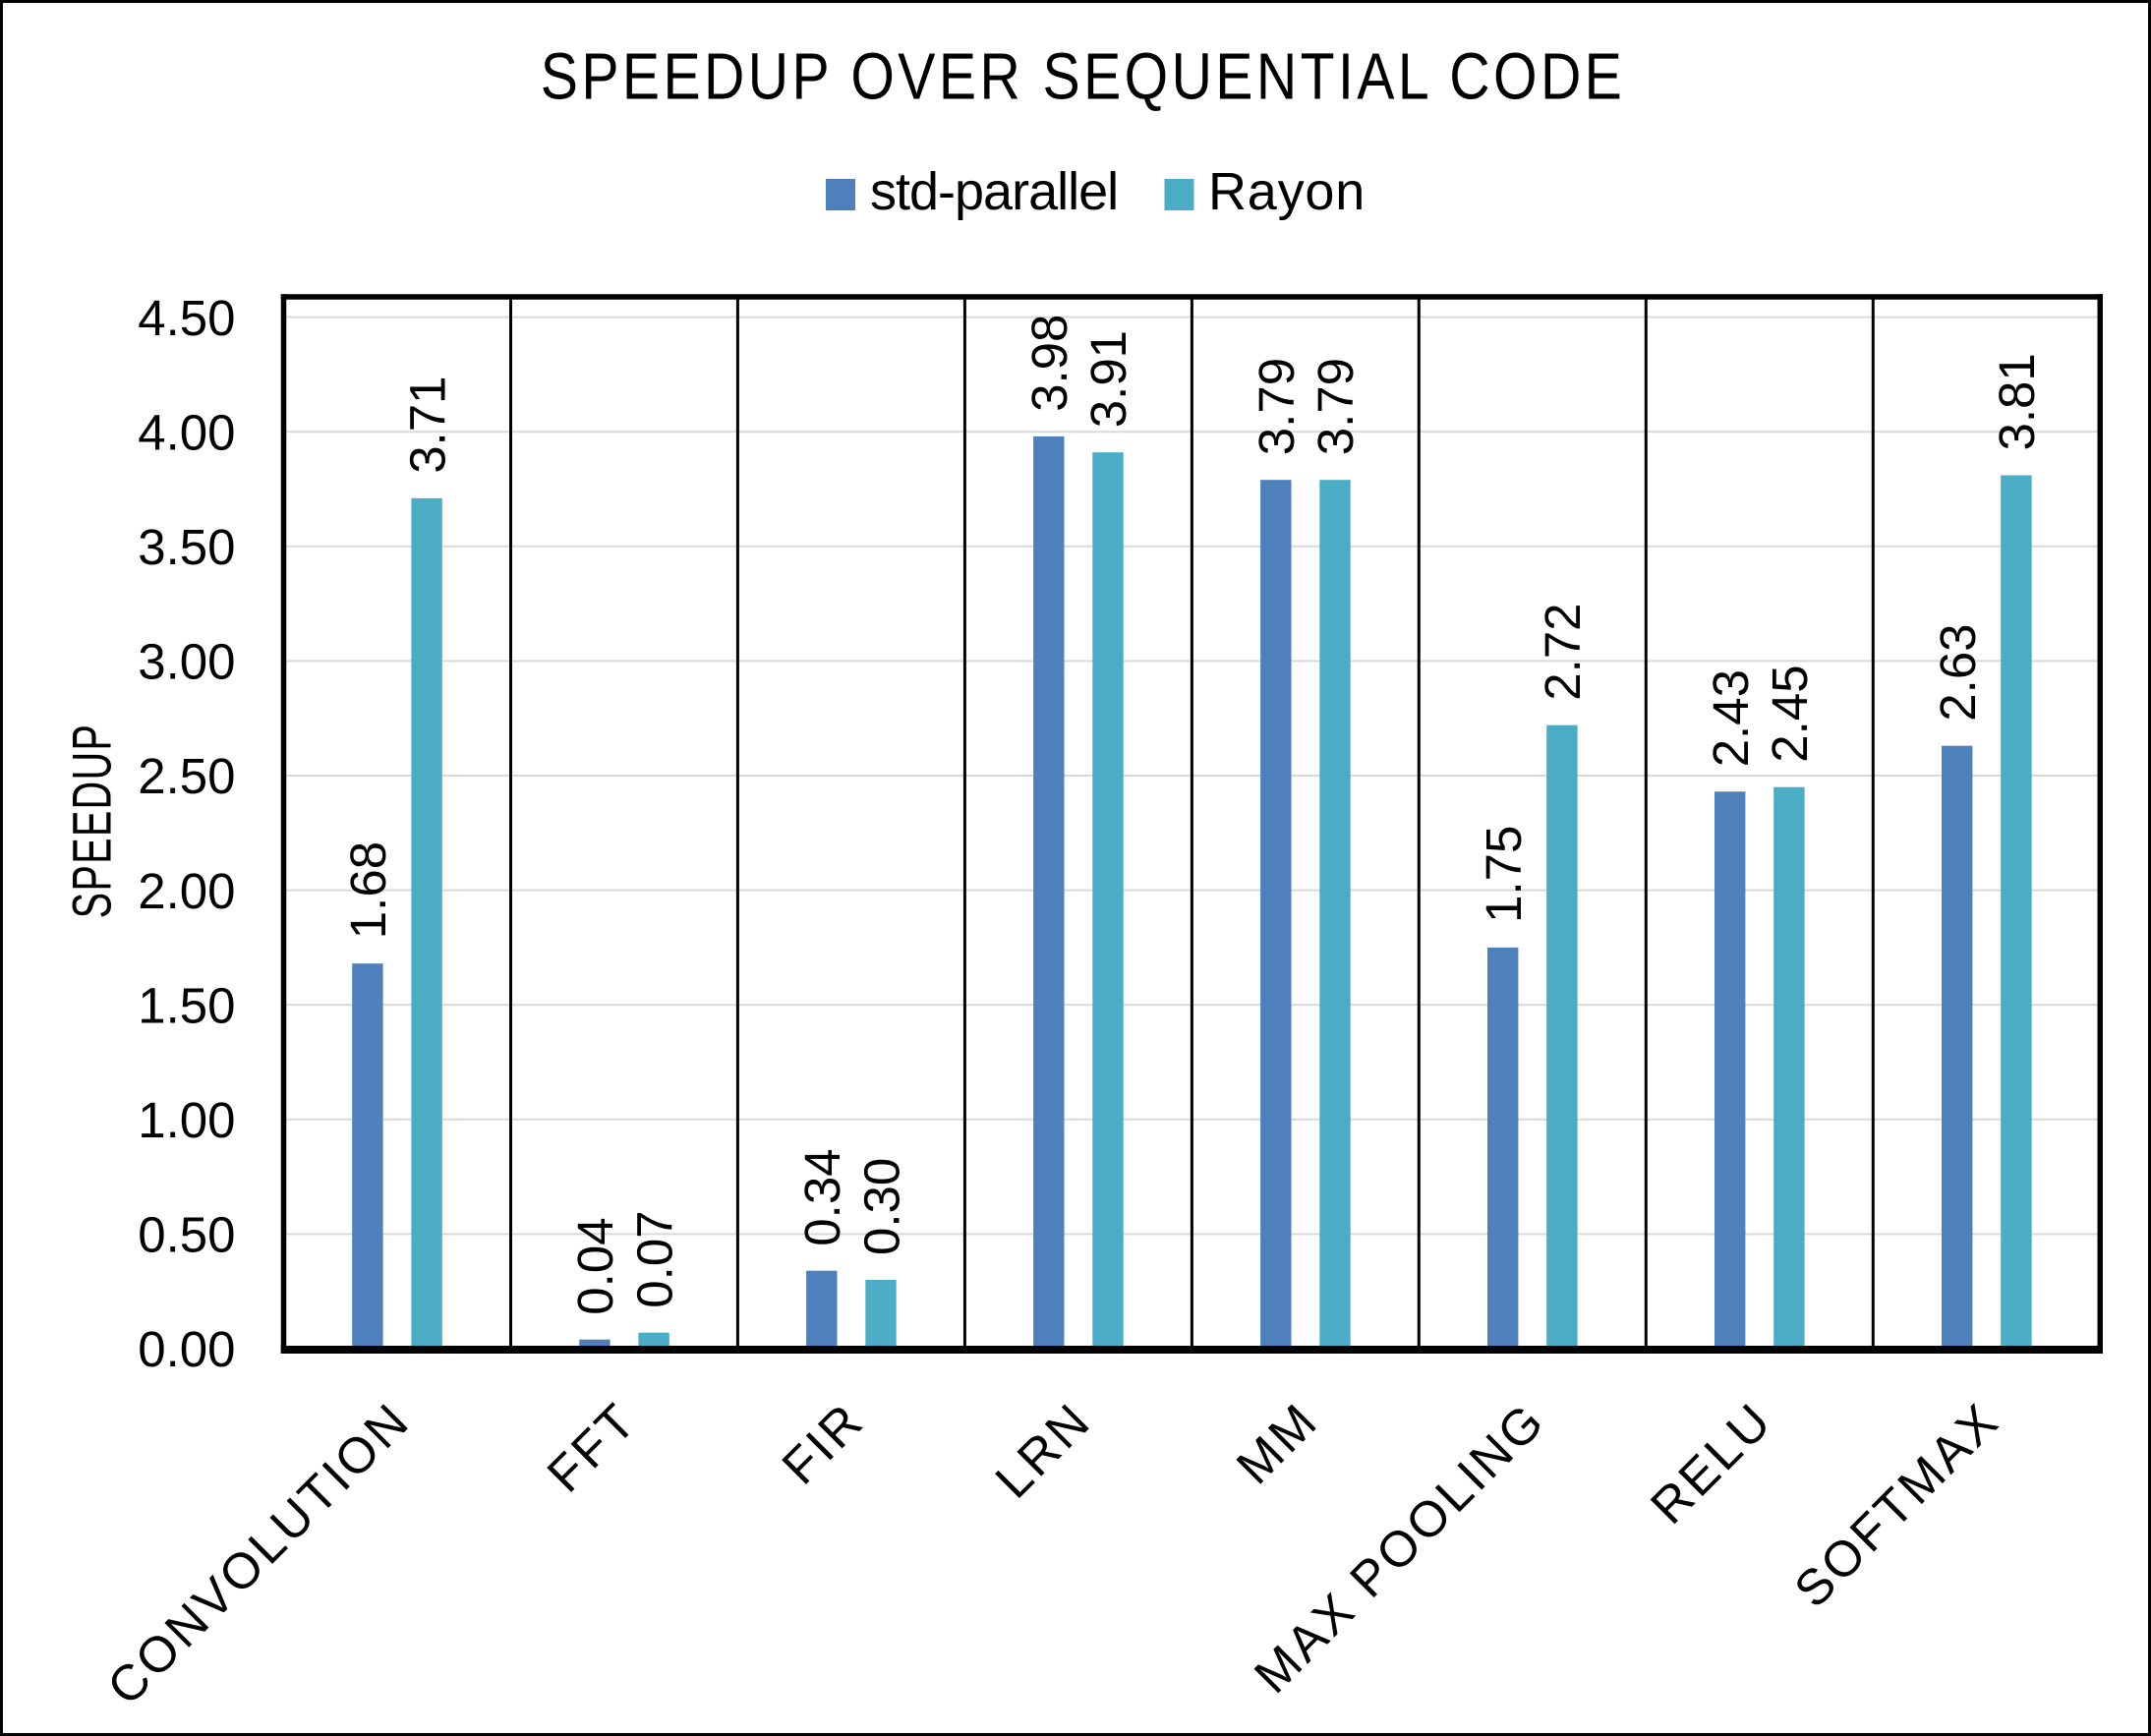 This screenshot has height=1736, width=2151. I want to click on svg-text: 1.50, so click(187, 1006).